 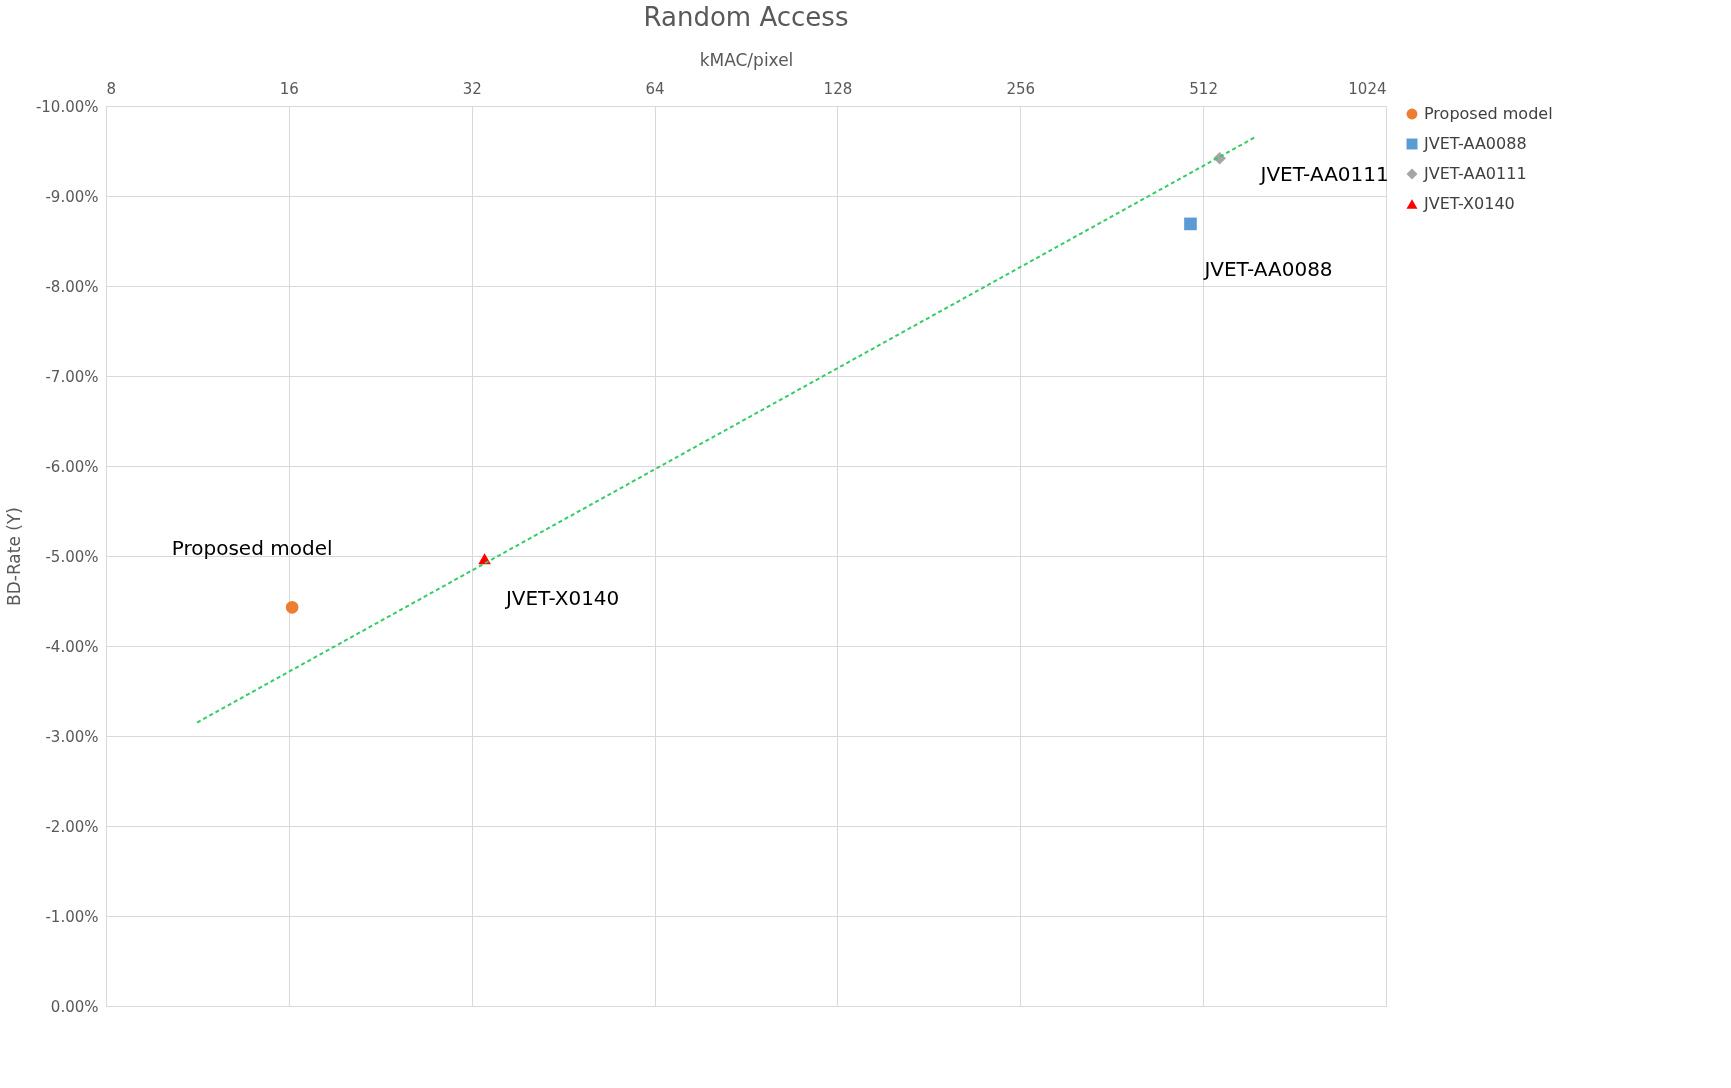 I want to click on y-tick-label: -10.00%, so click(x=67, y=106).